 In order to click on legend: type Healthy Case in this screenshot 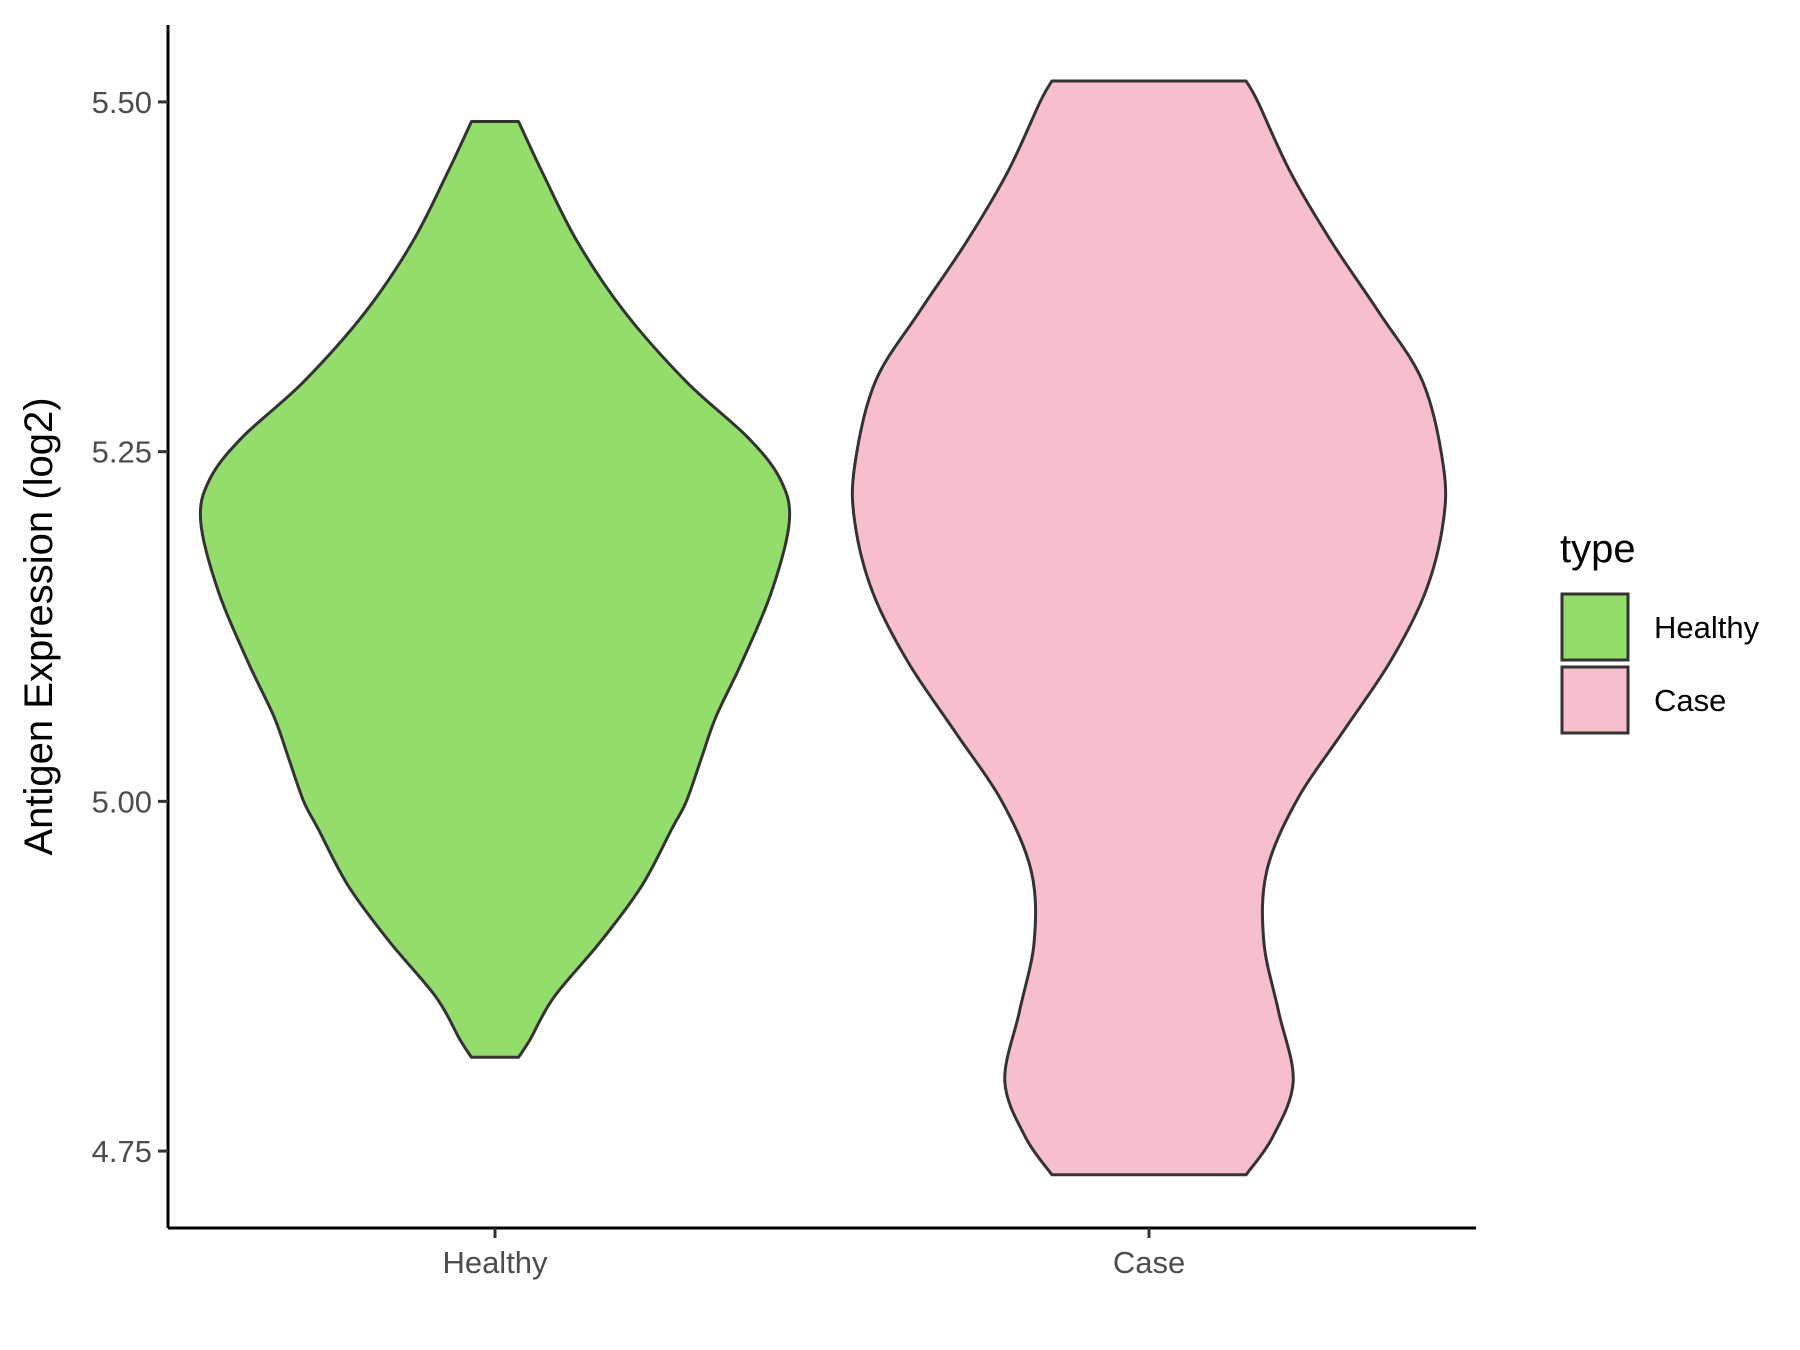, I will do `click(1660, 631)`.